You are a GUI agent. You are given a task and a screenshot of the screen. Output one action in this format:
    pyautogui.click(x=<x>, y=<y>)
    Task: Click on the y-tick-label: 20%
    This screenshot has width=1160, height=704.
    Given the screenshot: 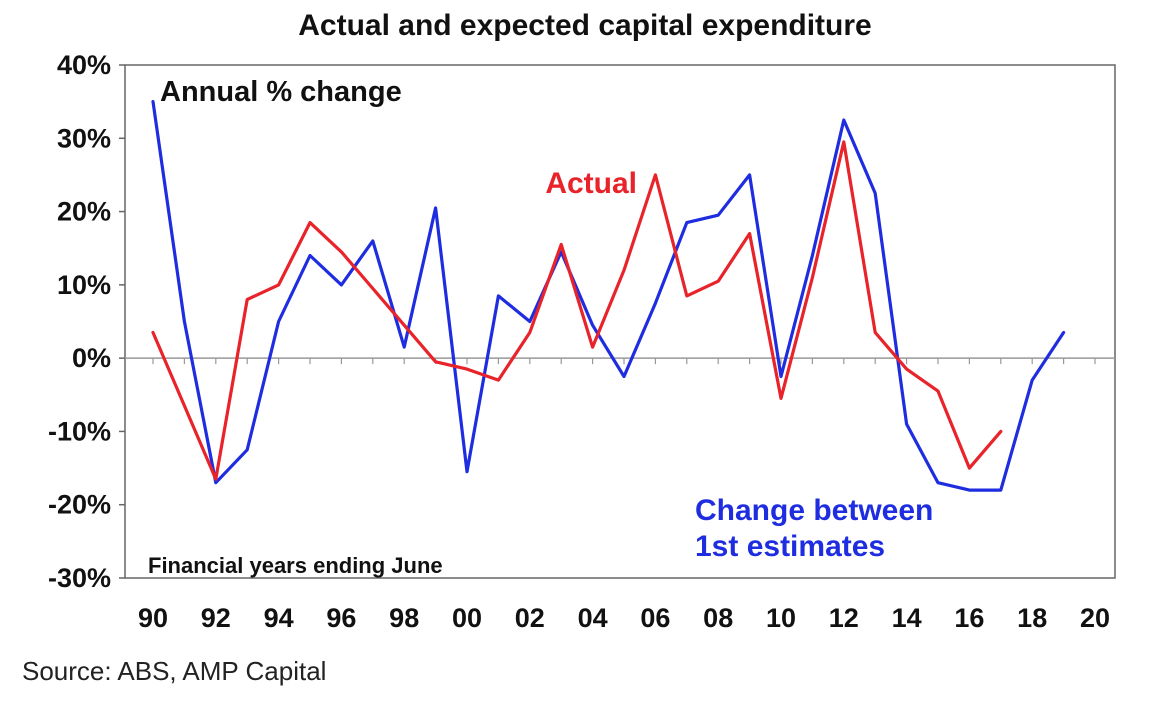 What is the action you would take?
    pyautogui.click(x=84, y=212)
    